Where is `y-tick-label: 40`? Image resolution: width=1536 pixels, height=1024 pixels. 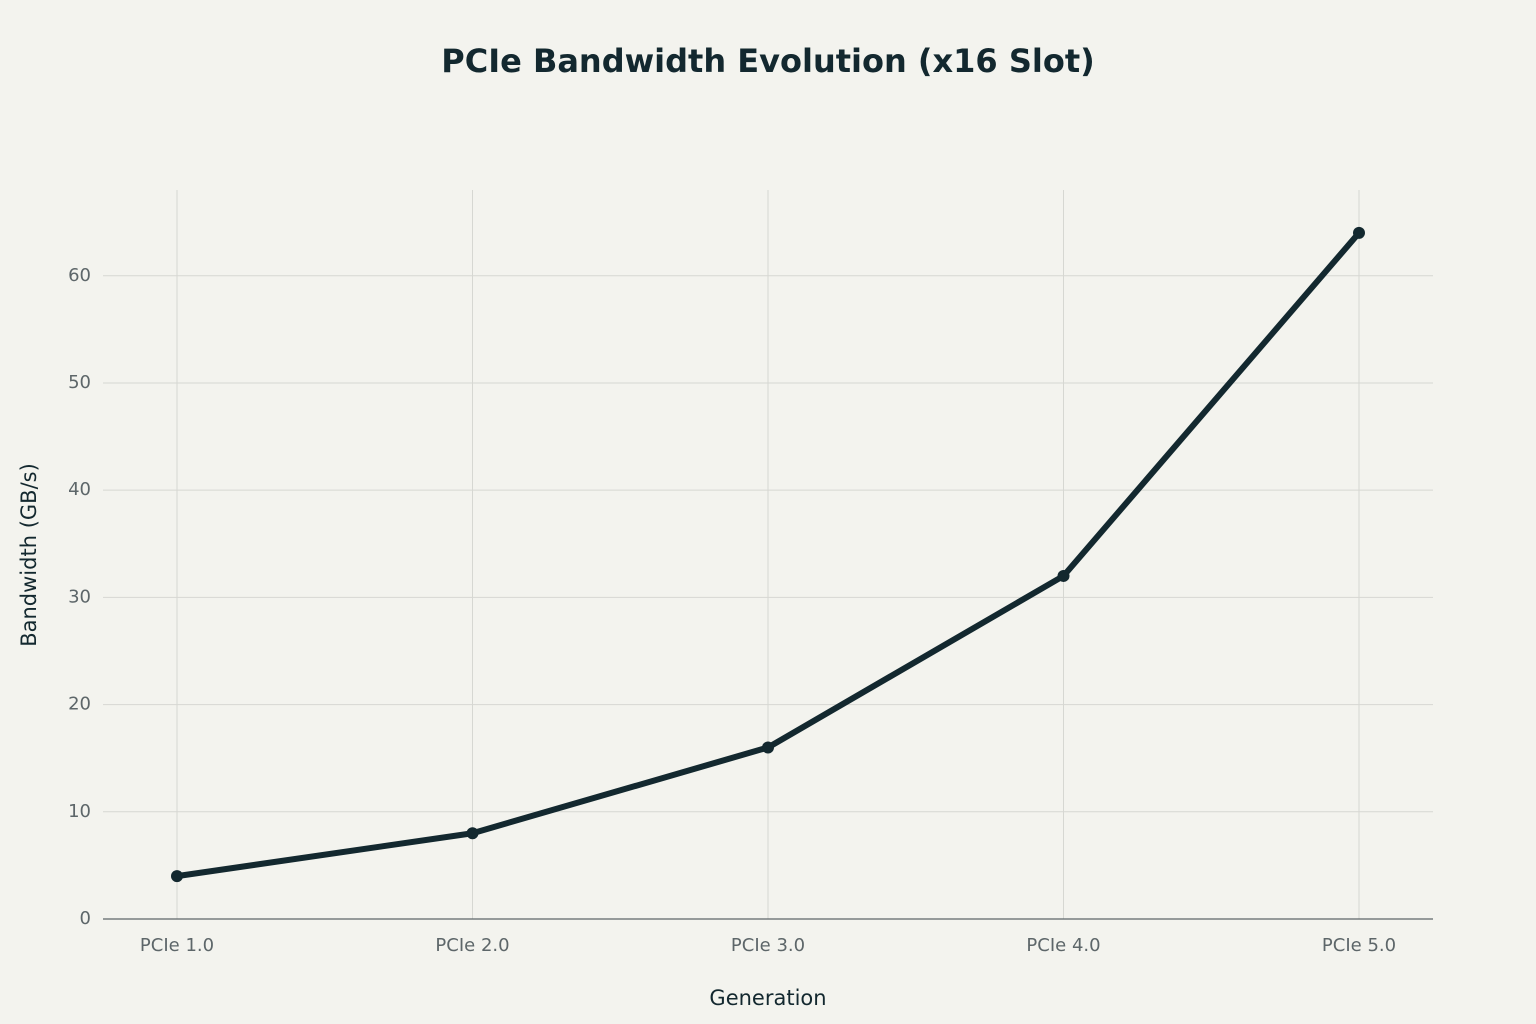 y-tick-label: 40 is located at coordinates (79, 489).